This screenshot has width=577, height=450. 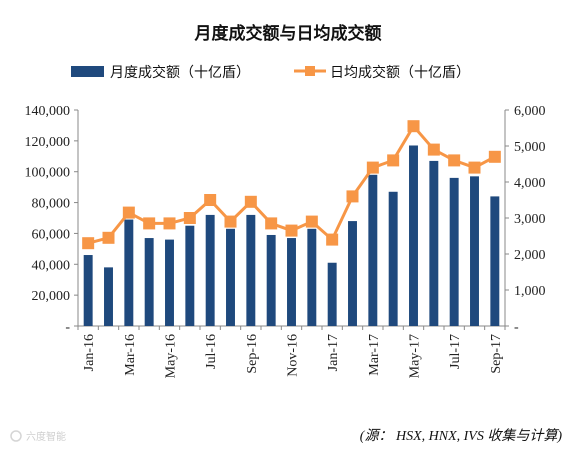 What do you see at coordinates (51, 234) in the screenshot?
I see `y-left-tick-label: 60,000` at bounding box center [51, 234].